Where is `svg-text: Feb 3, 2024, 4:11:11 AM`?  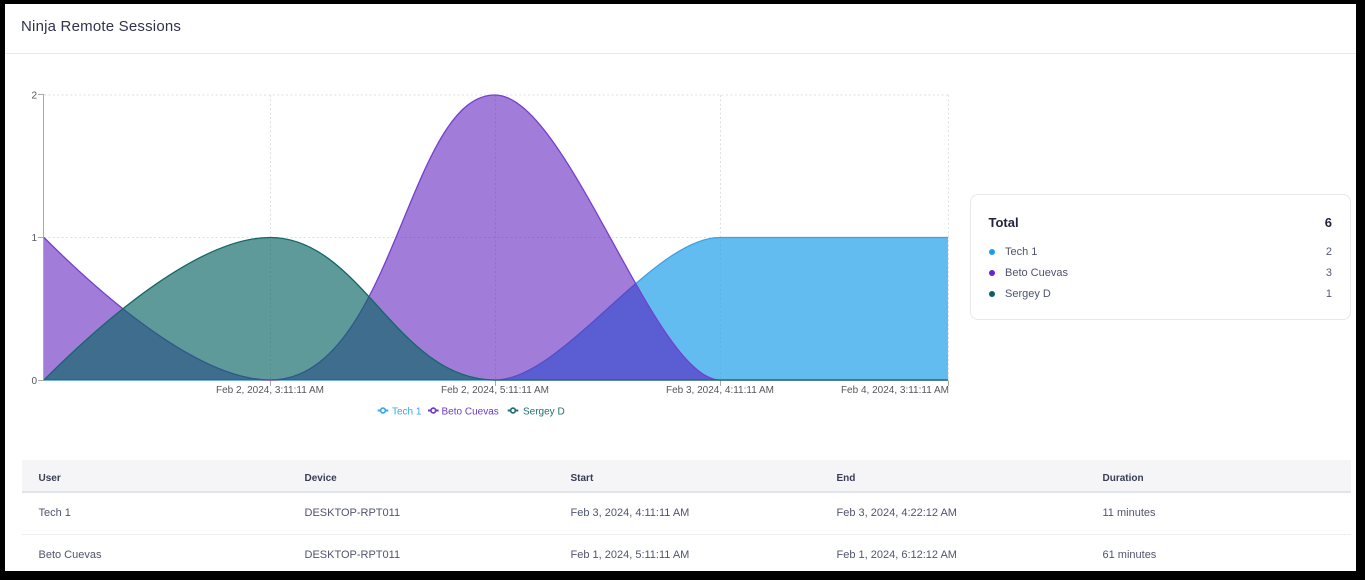
svg-text: Feb 3, 2024, 4:11:11 AM is located at coordinates (720, 390).